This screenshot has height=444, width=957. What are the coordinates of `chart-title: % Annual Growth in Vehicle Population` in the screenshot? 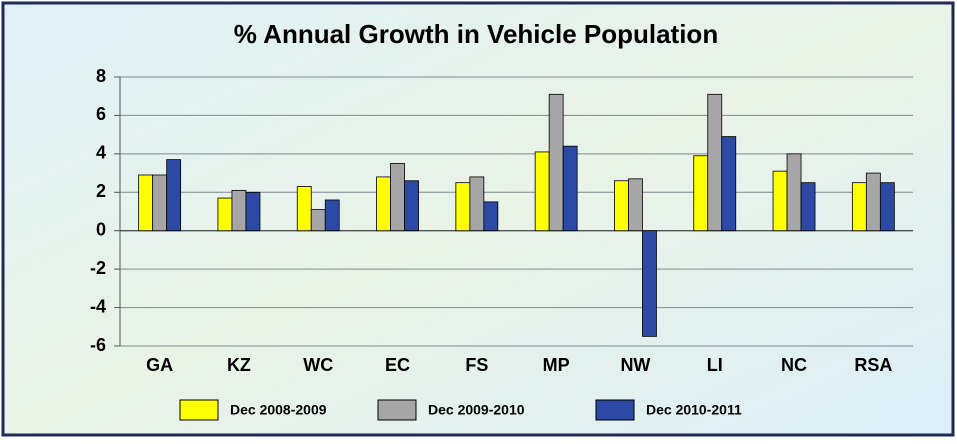 It's located at (476, 34).